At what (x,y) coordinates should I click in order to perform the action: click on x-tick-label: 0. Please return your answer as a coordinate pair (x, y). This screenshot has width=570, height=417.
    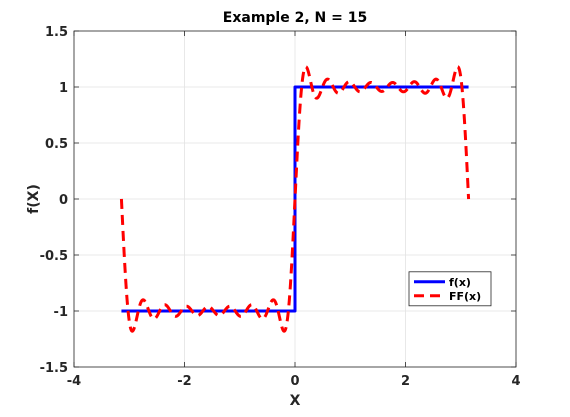
    Looking at the image, I should click on (294, 381).